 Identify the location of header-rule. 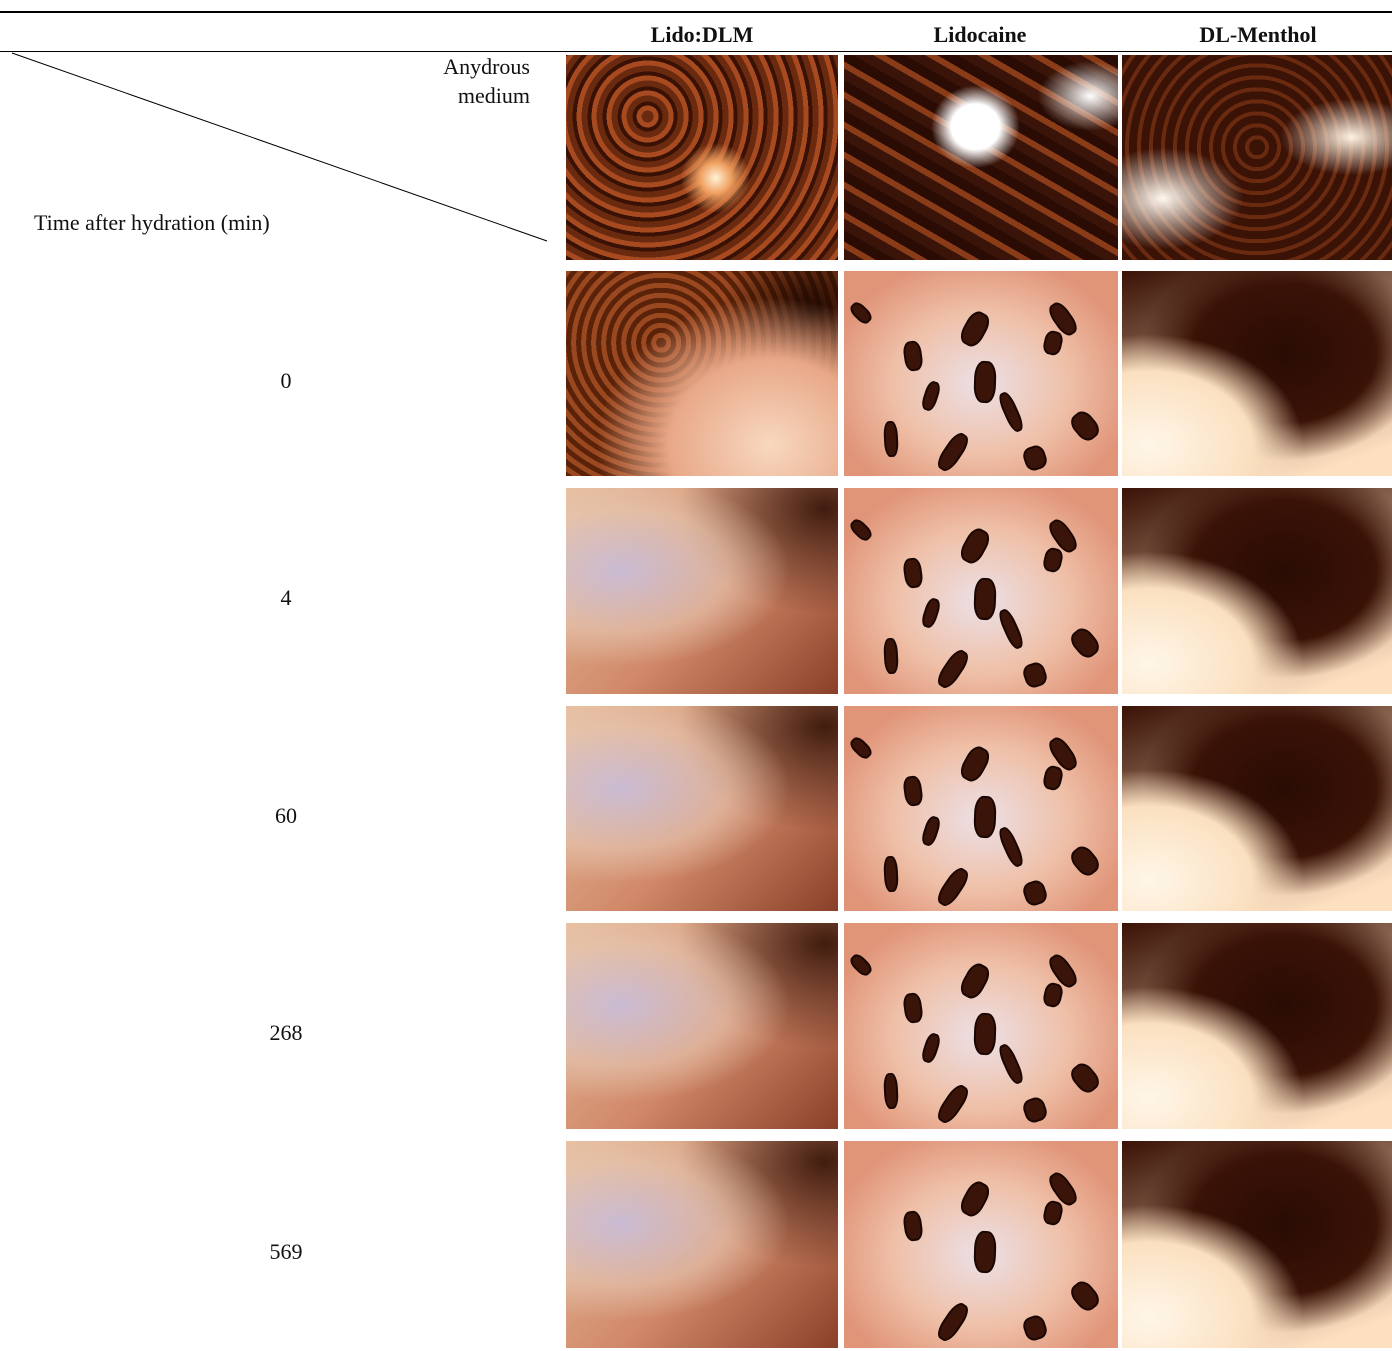
(696, 51).